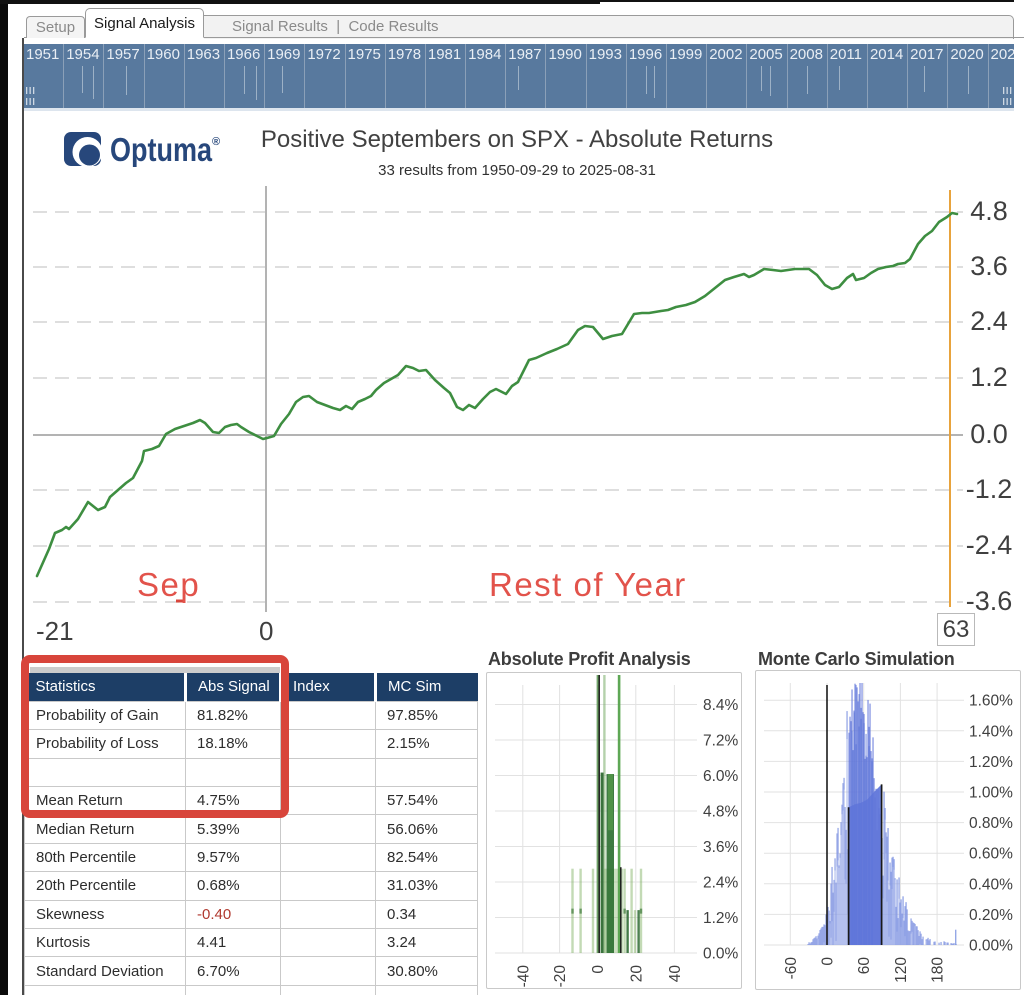 The image size is (1024, 995). Describe the element at coordinates (991, 793) in the screenshot. I see `svg-text: 1.00%` at that location.